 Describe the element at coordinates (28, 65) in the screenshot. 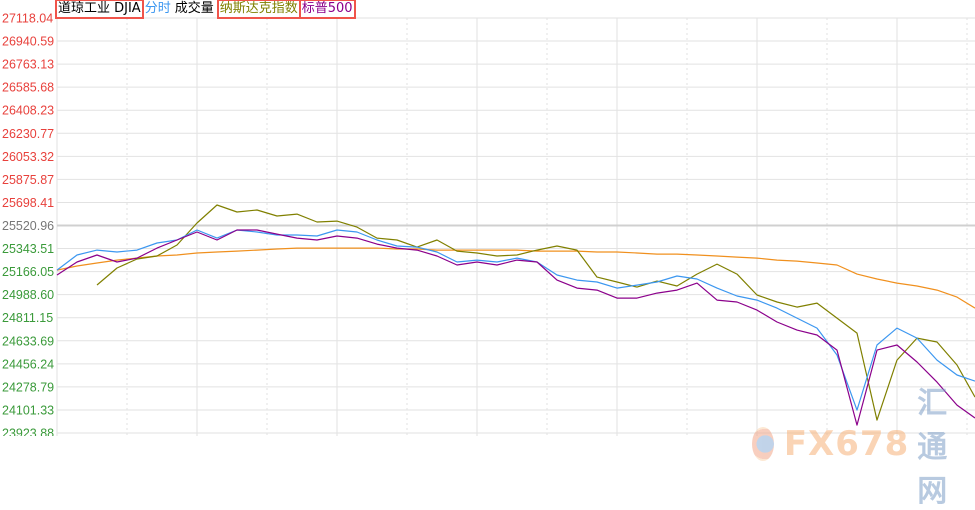

I see `y-tick-label: 26763.13` at that location.